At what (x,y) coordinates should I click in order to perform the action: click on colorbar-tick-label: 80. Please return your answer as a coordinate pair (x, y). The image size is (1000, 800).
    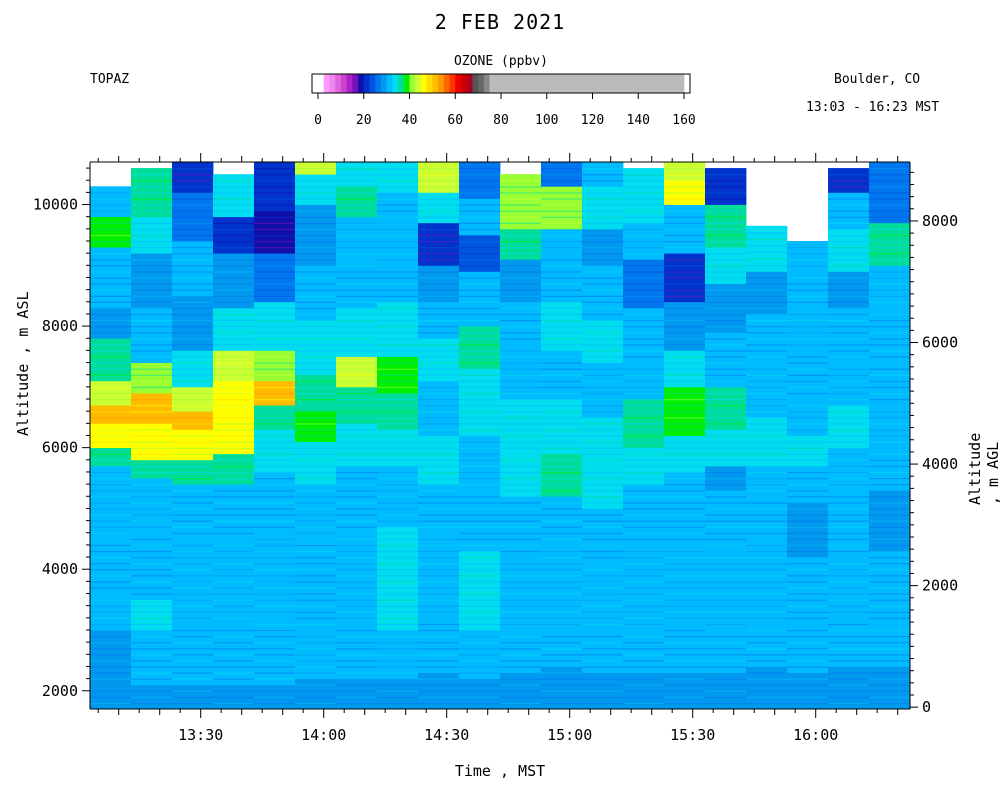
    Looking at the image, I should click on (501, 120).